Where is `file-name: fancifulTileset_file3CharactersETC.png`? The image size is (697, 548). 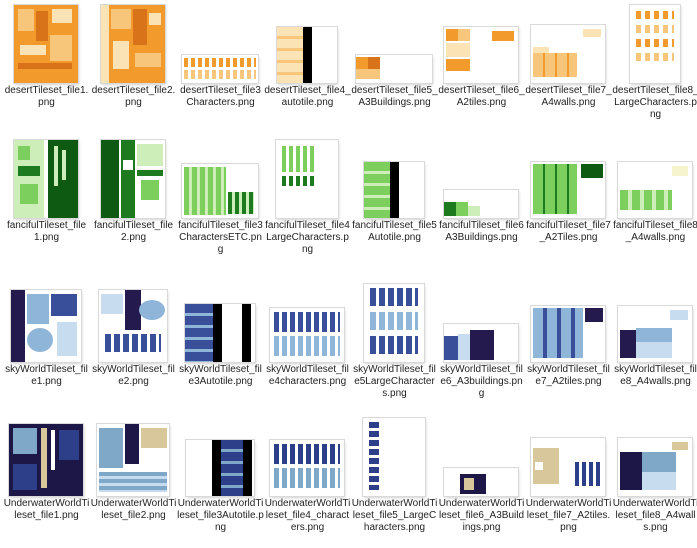
file-name: fancifulTileset_file3CharactersETC.png is located at coordinates (220, 237).